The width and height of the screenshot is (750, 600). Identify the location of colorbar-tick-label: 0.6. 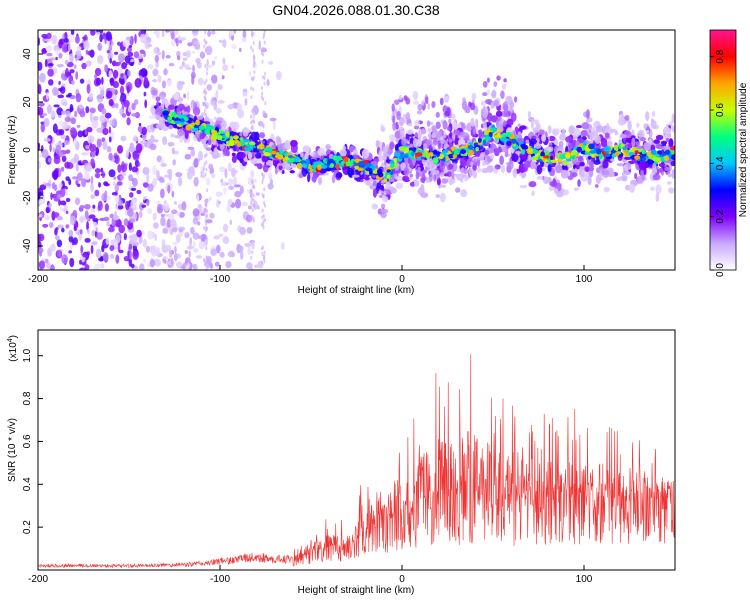
(720, 110).